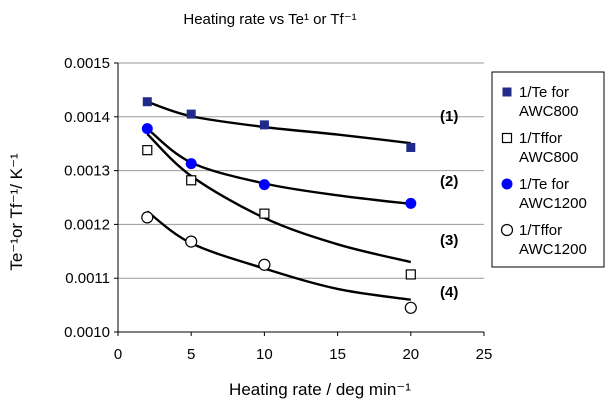 Image resolution: width=610 pixels, height=410 pixels. Describe the element at coordinates (449, 181) in the screenshot. I see `fit-label: (2)` at that location.